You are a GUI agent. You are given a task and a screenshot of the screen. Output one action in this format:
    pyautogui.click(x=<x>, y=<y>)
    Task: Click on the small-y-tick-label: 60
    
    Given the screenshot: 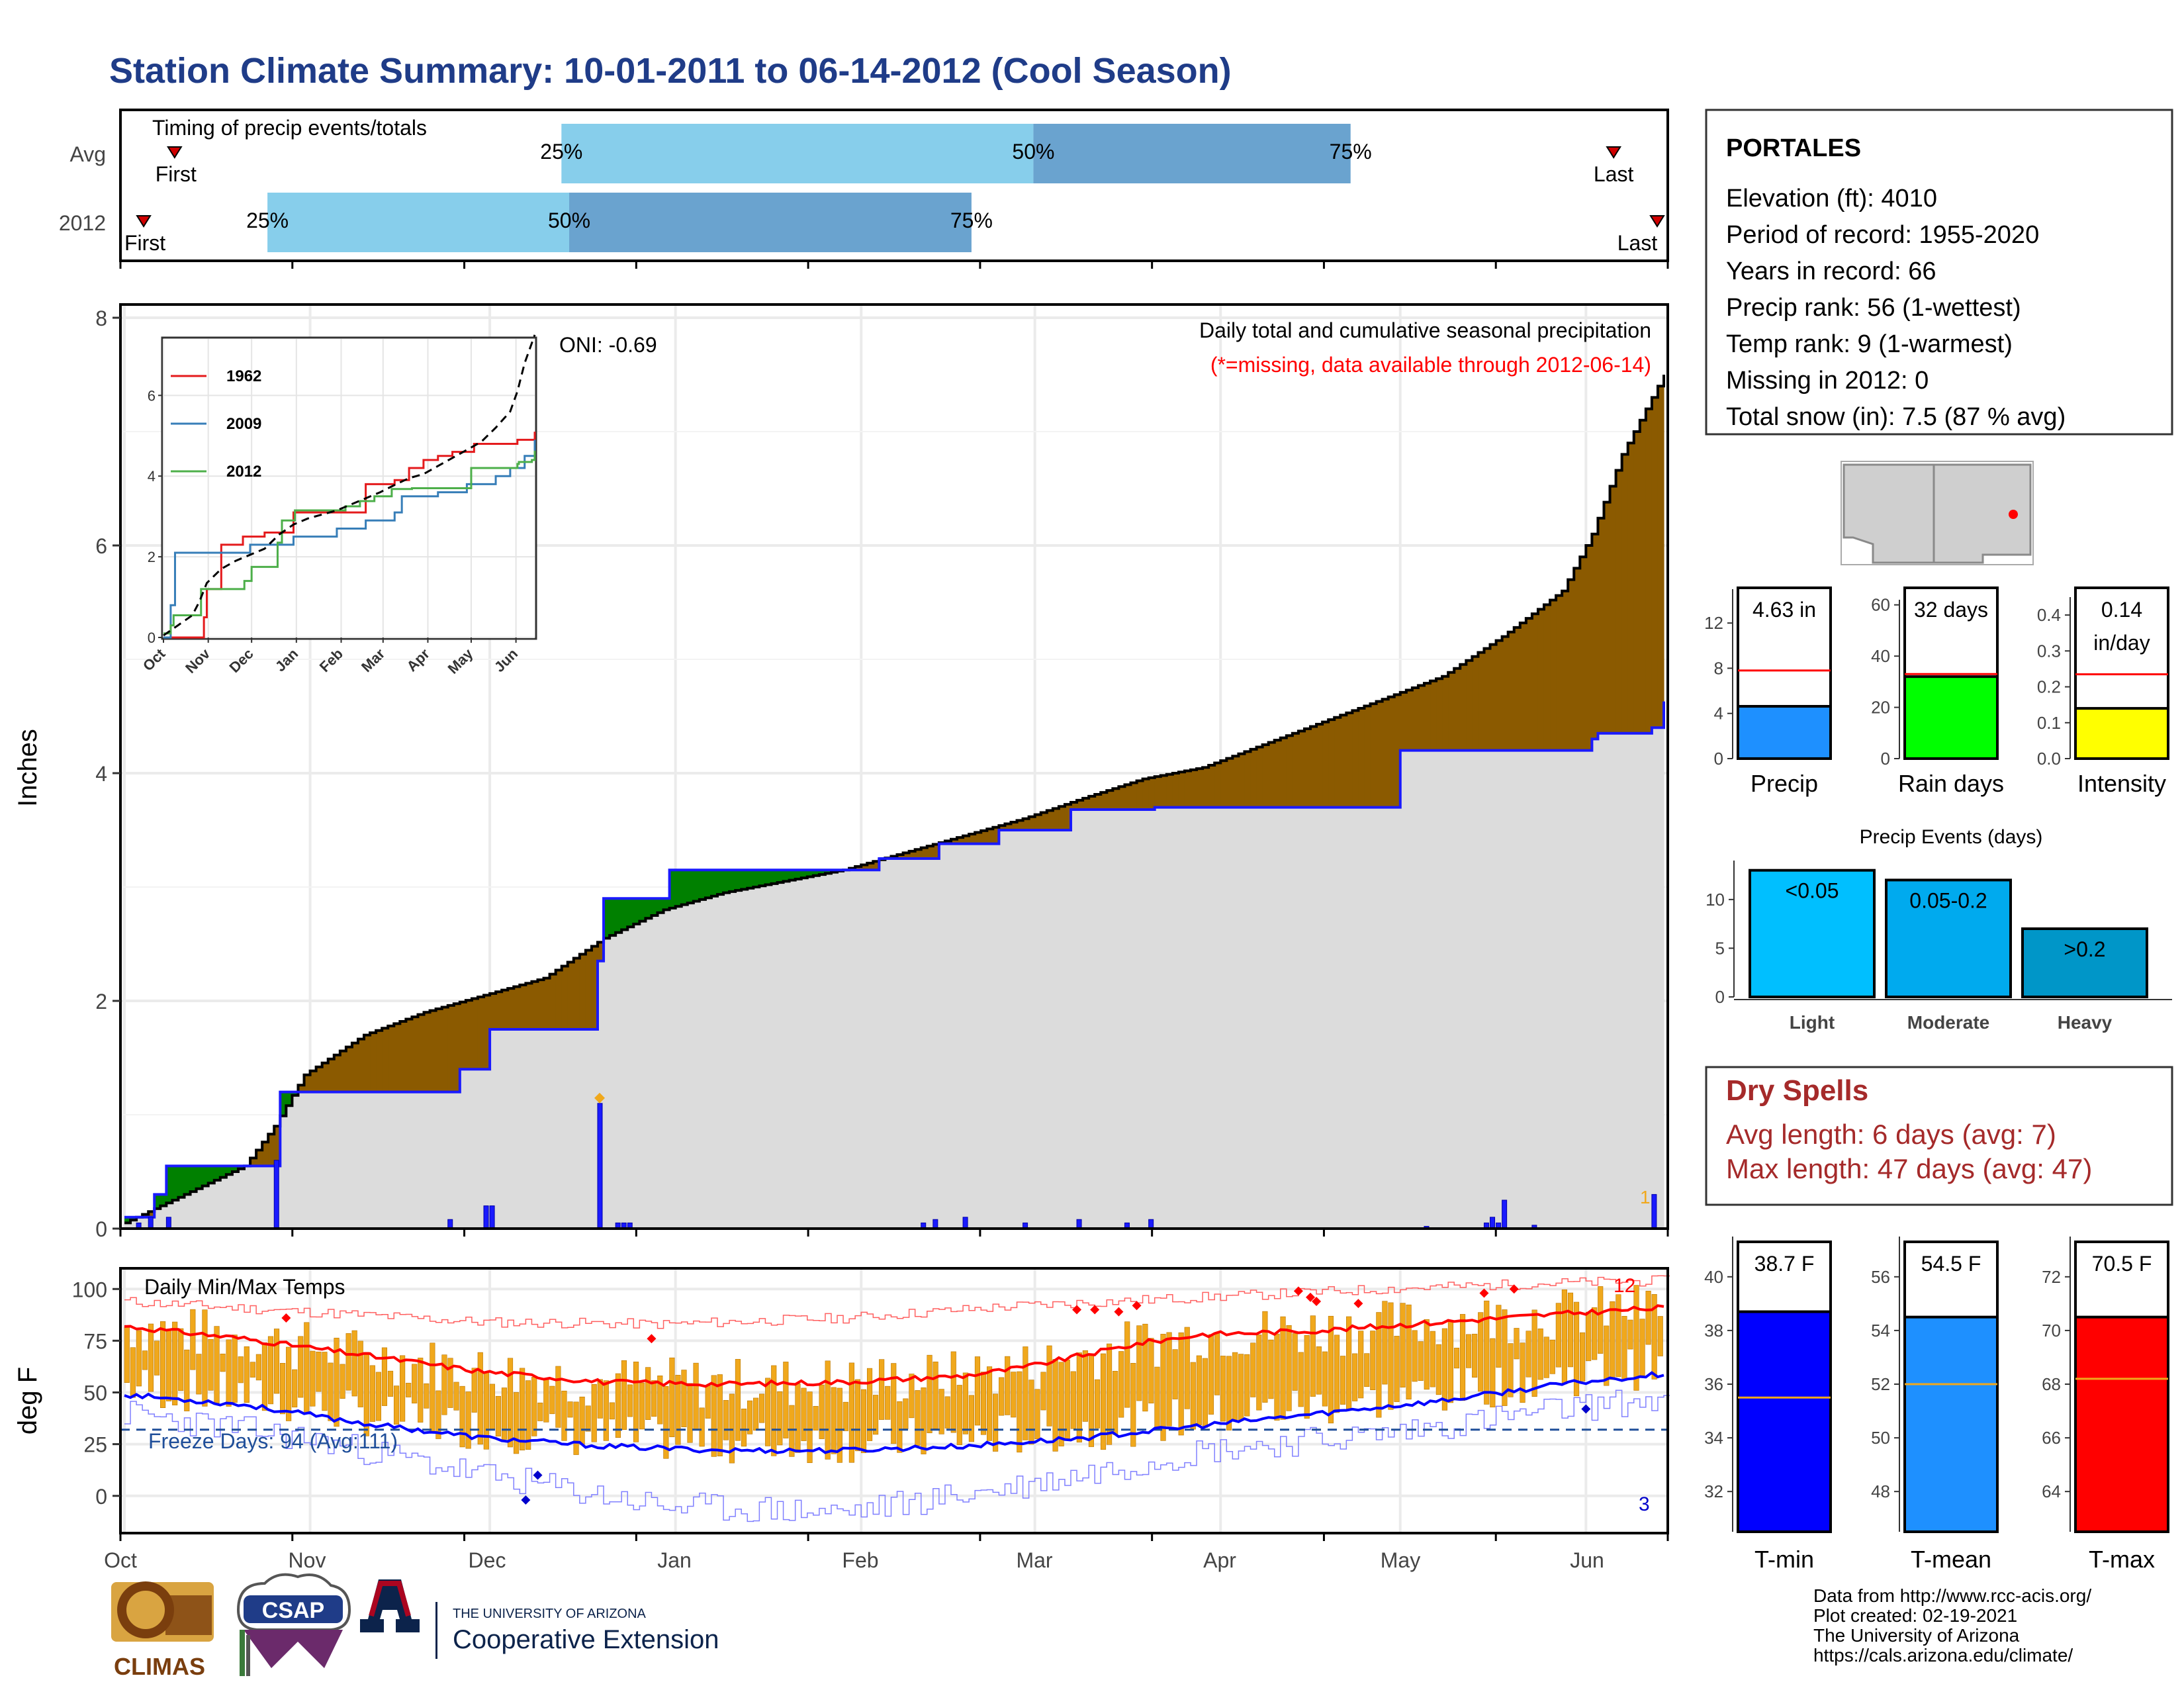 What is the action you would take?
    pyautogui.click(x=1880, y=605)
    